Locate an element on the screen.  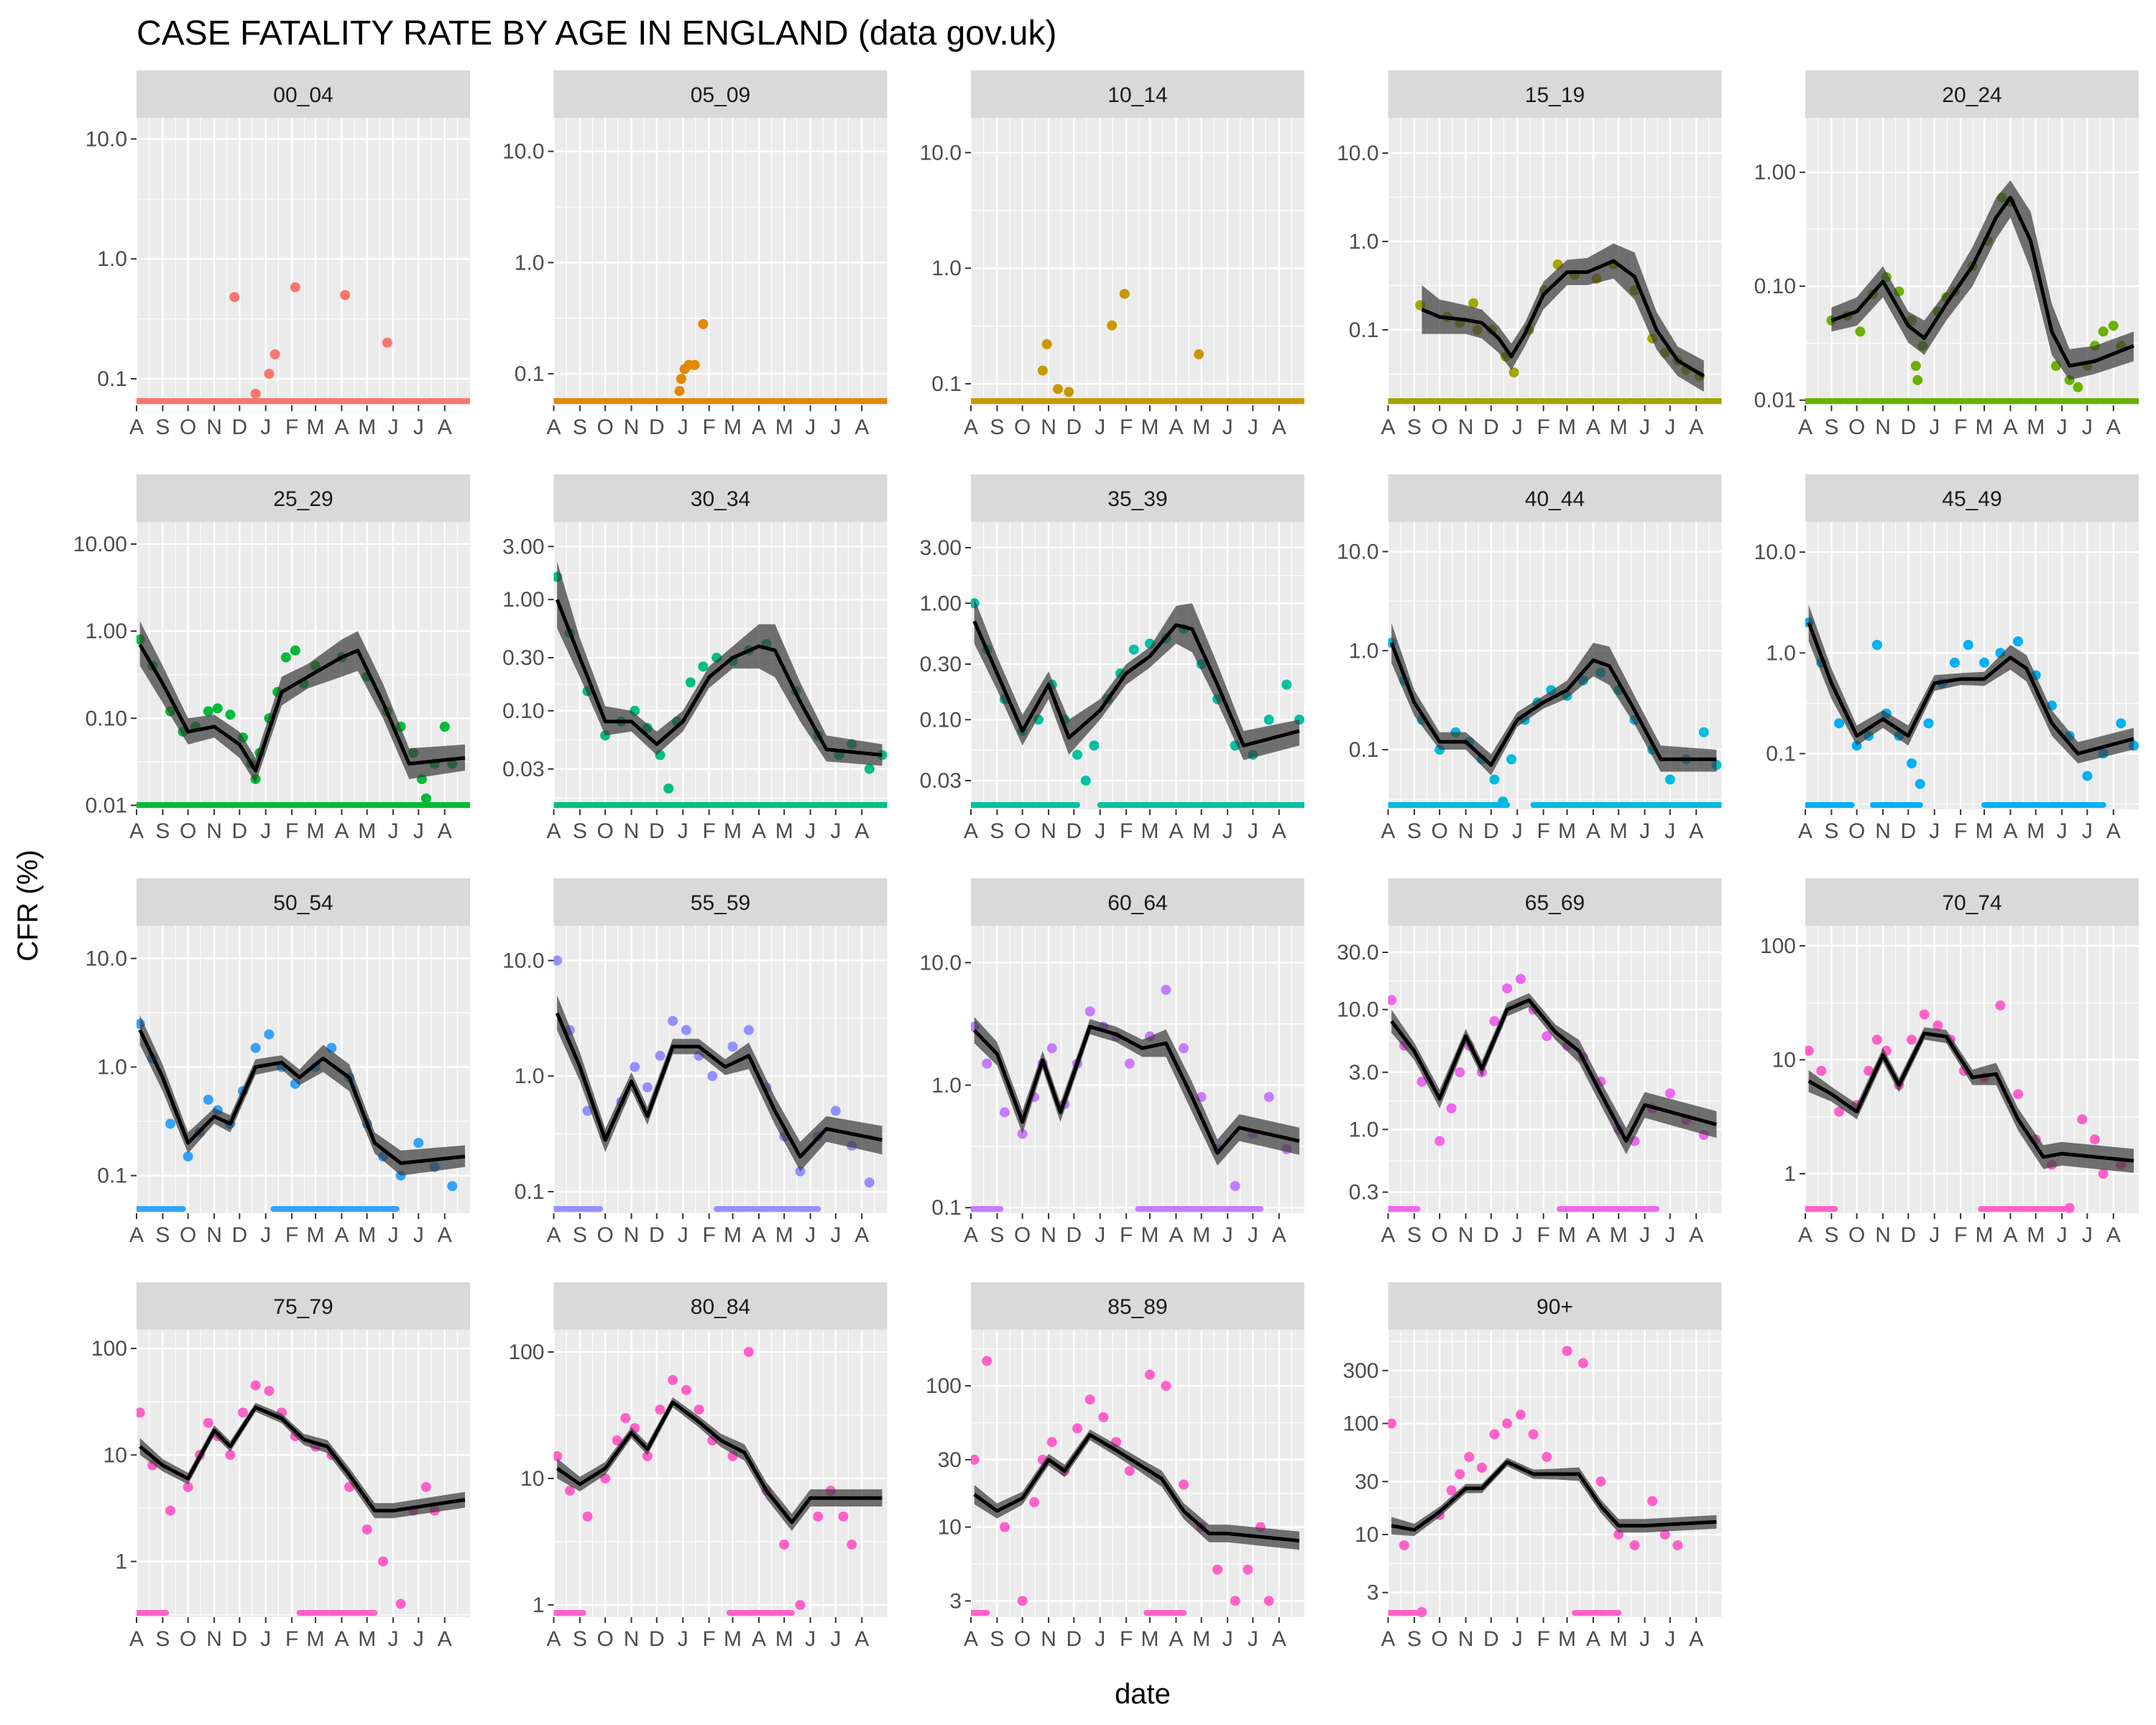
y-tick-label: 0.30 is located at coordinates (523, 658).